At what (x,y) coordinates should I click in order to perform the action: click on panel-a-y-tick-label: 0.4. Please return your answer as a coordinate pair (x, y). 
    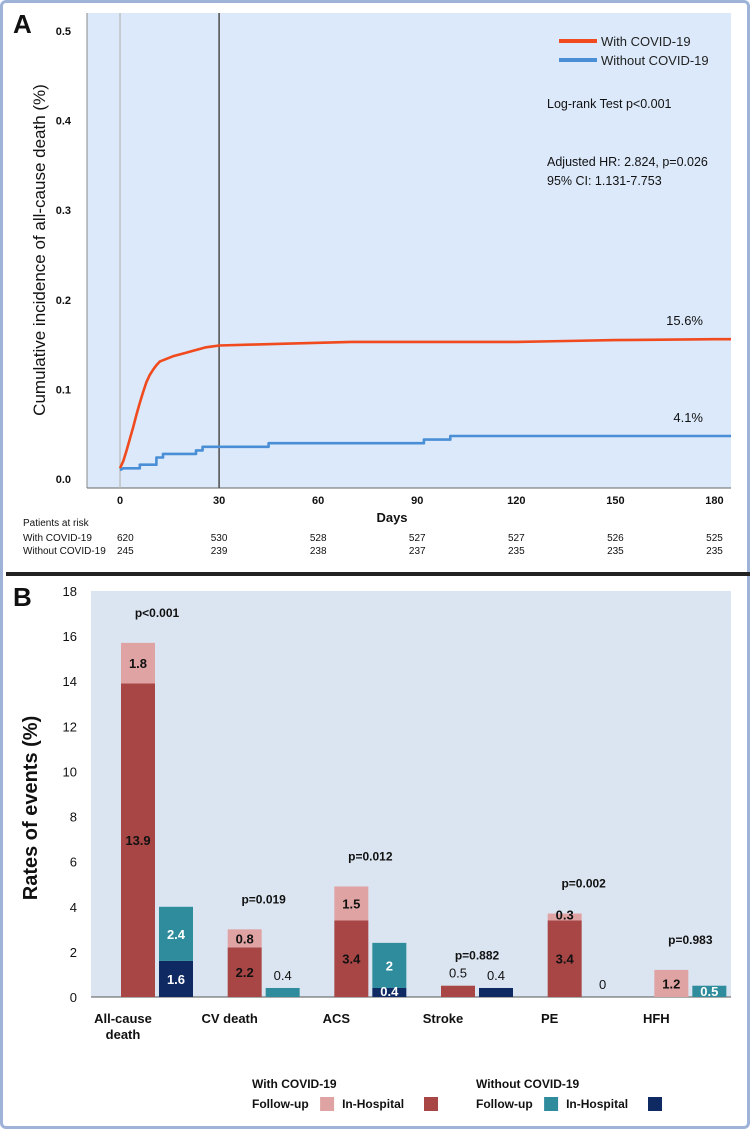
    Looking at the image, I should click on (64, 122).